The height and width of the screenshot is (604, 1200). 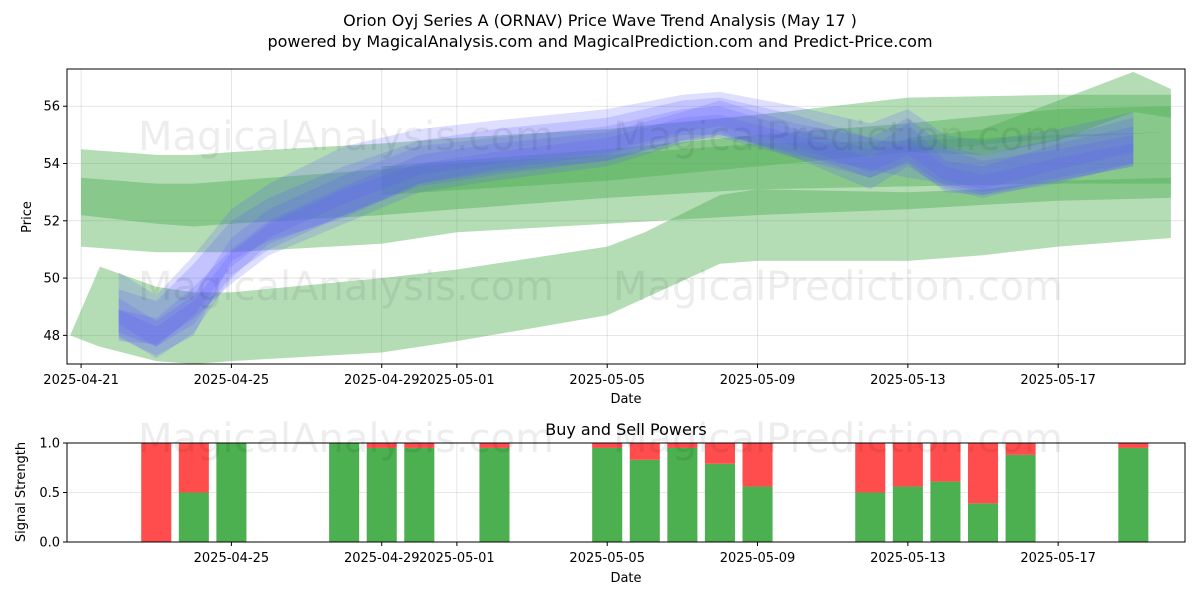 What do you see at coordinates (758, 380) in the screenshot?
I see `price-x-tick-label: 2025-05-09` at bounding box center [758, 380].